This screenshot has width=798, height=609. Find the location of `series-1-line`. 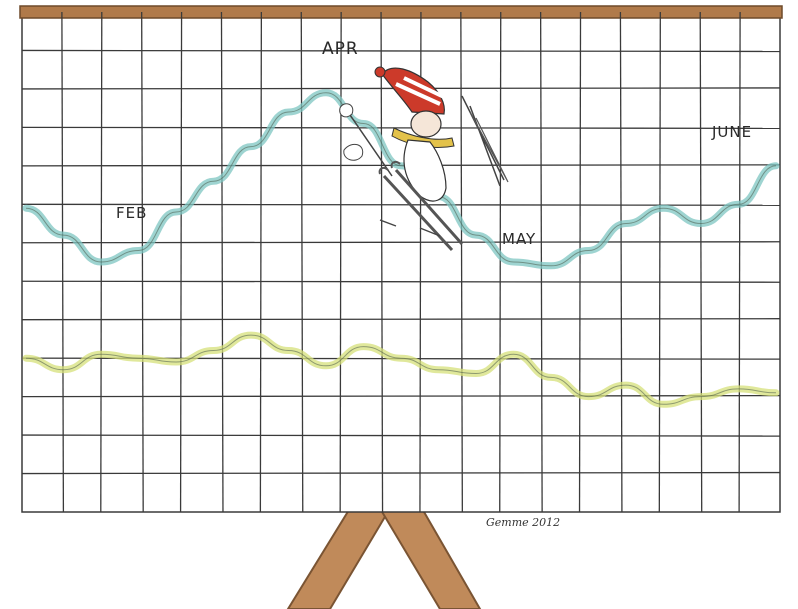

series-1-line is located at coordinates (401, 369).